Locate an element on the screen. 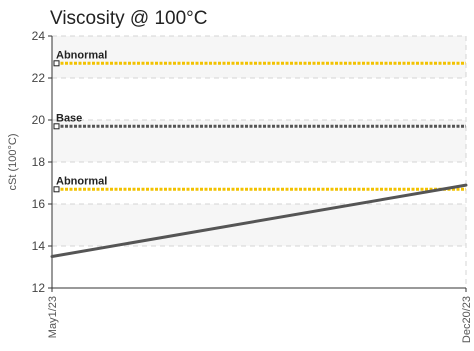 The image size is (474, 351). x-tick-label: May1/23 is located at coordinates (53, 317).